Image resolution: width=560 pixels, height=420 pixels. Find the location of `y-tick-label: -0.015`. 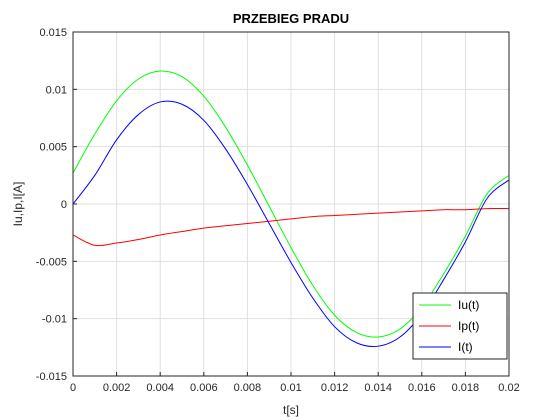

y-tick-label: -0.015 is located at coordinates (51, 377).